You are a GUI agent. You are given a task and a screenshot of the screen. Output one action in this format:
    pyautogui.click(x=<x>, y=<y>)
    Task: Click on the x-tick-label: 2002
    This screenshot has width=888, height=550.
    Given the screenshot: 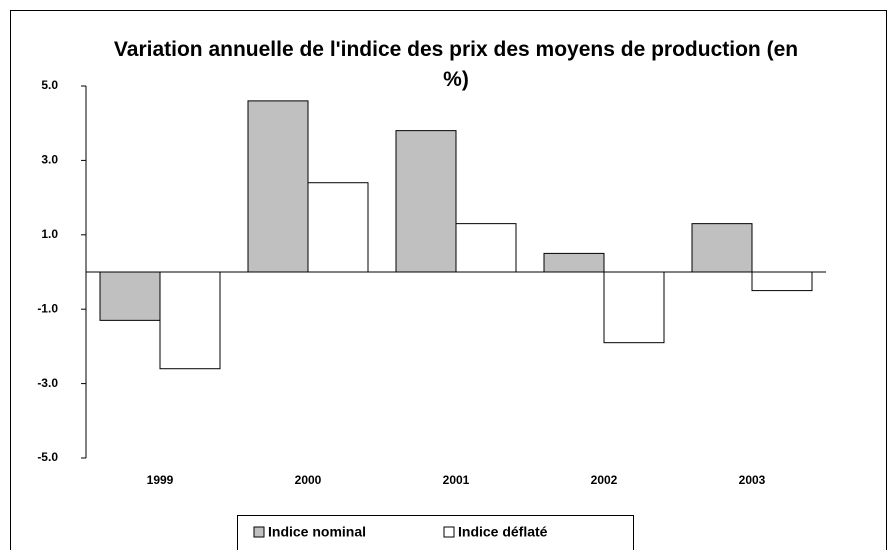 What is the action you would take?
    pyautogui.click(x=604, y=480)
    